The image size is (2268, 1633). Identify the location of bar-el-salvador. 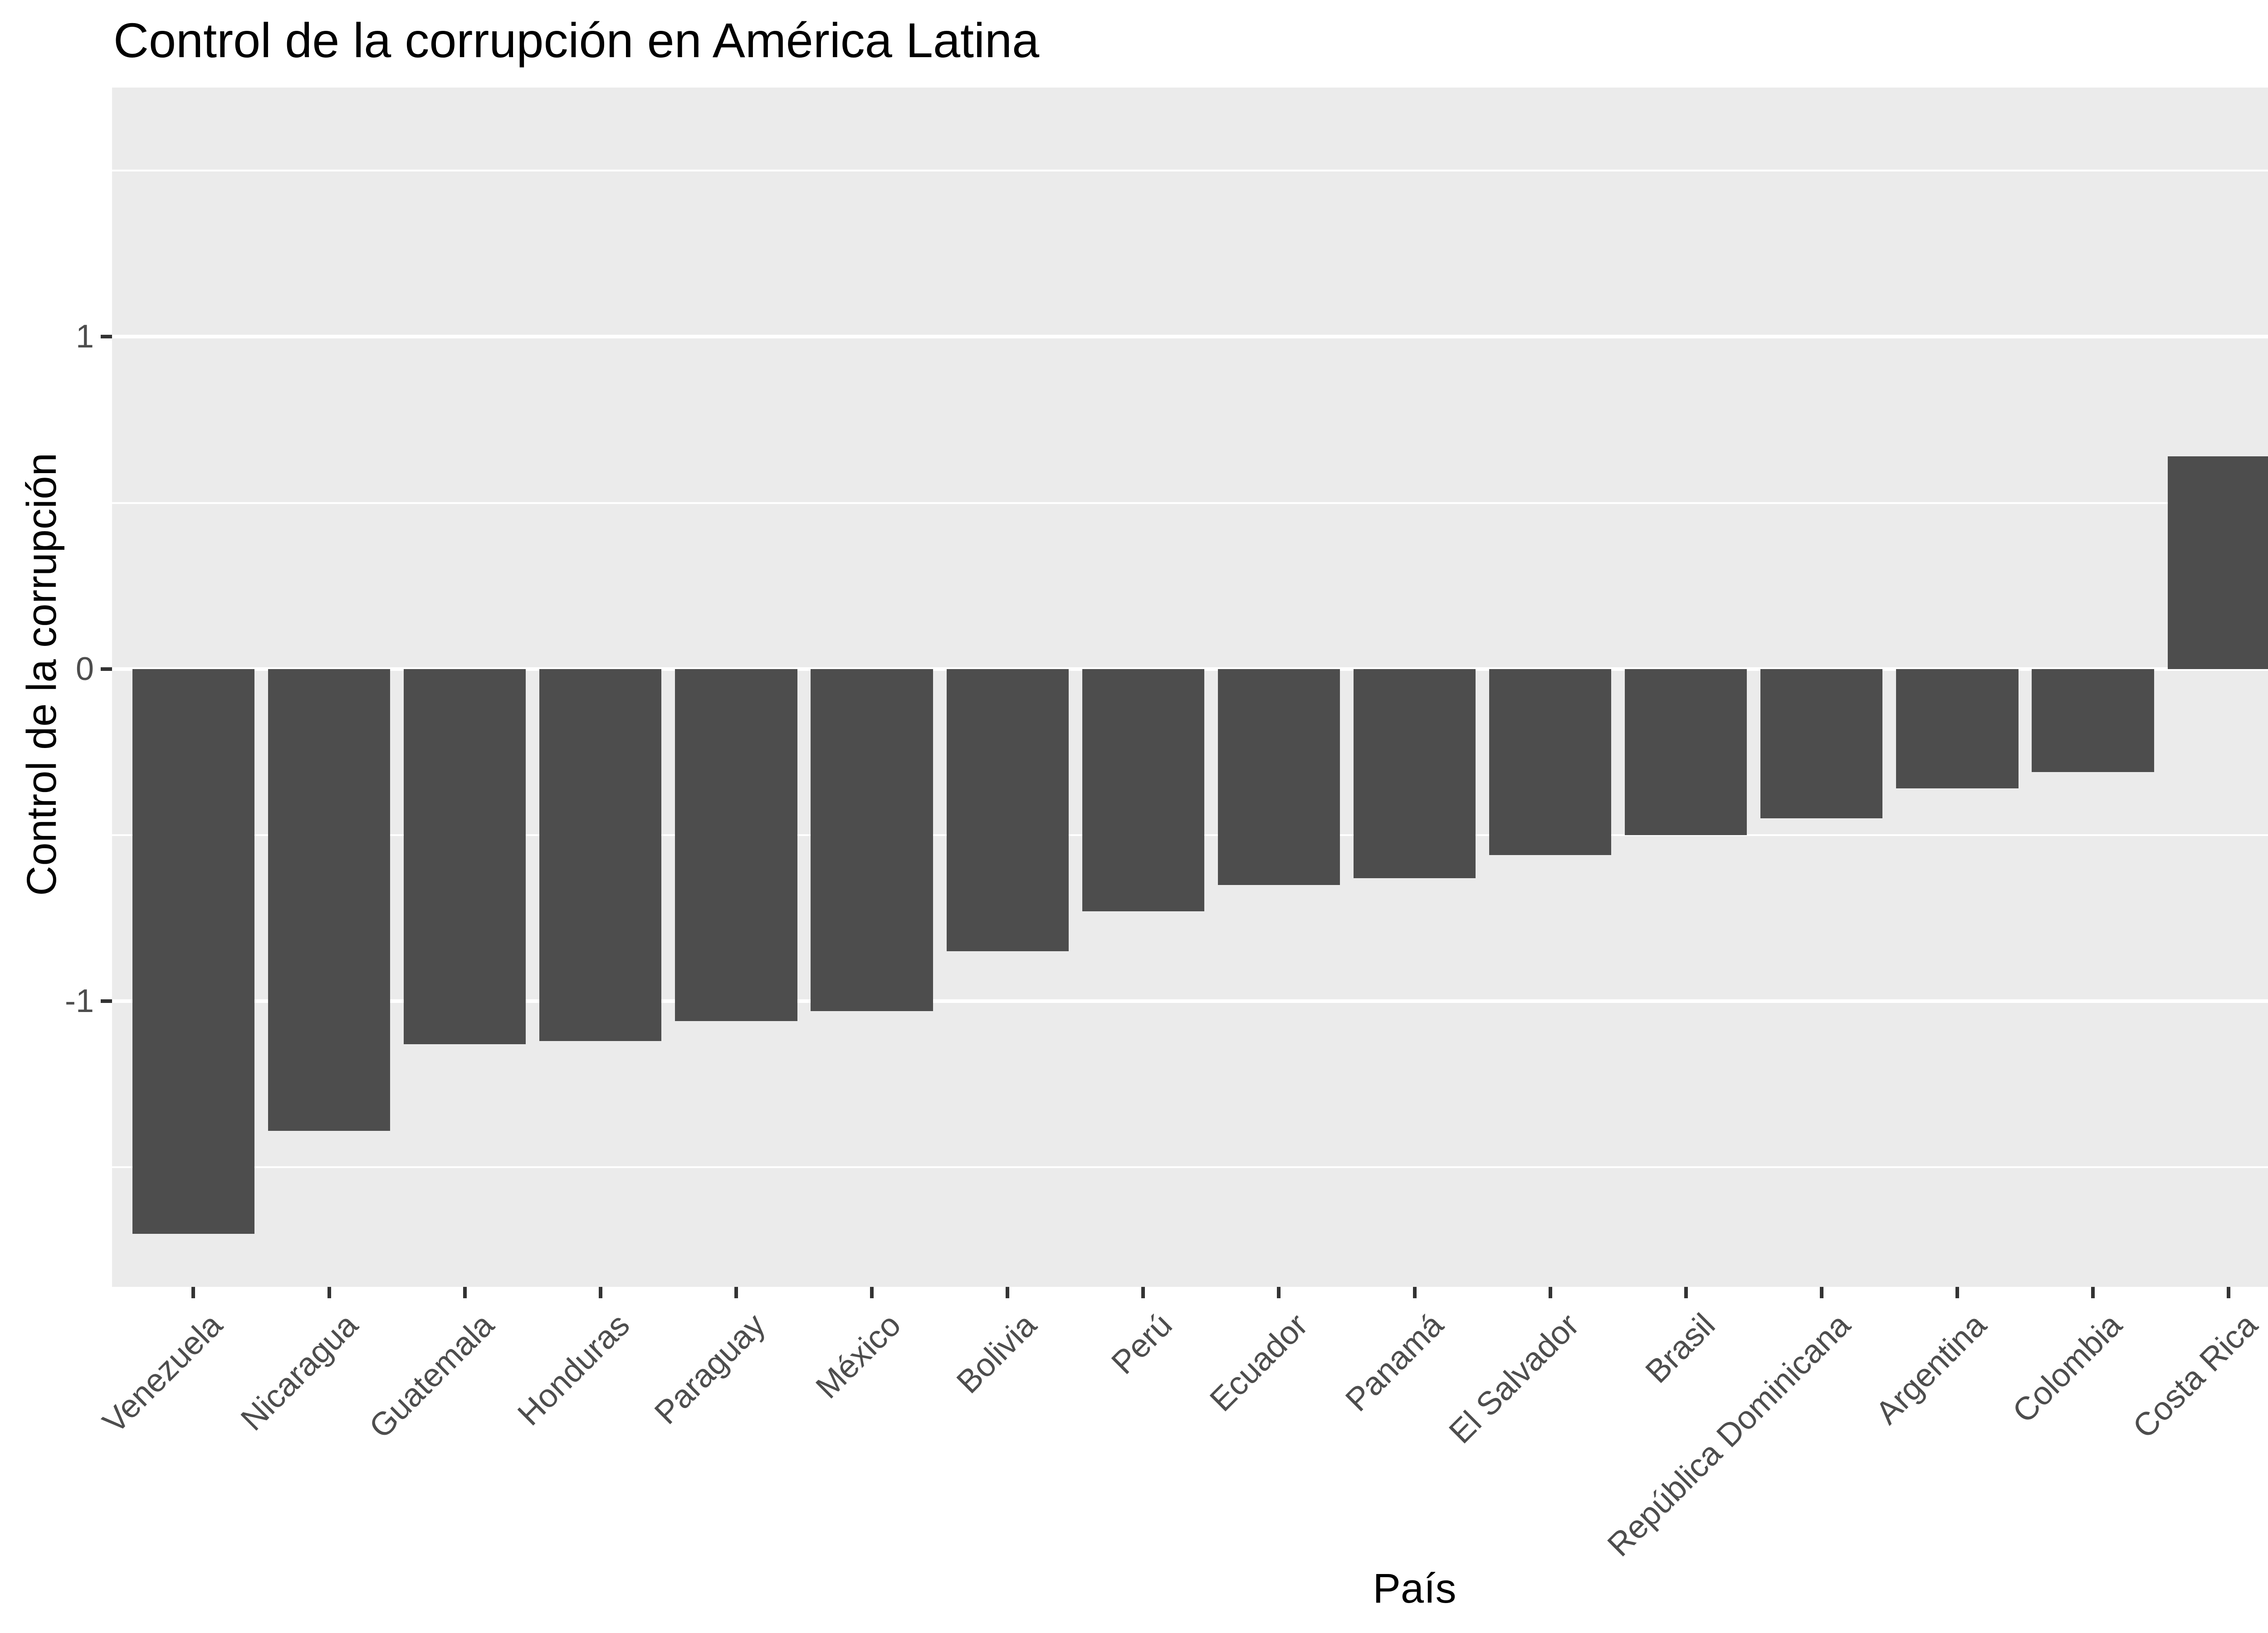
(1551, 762).